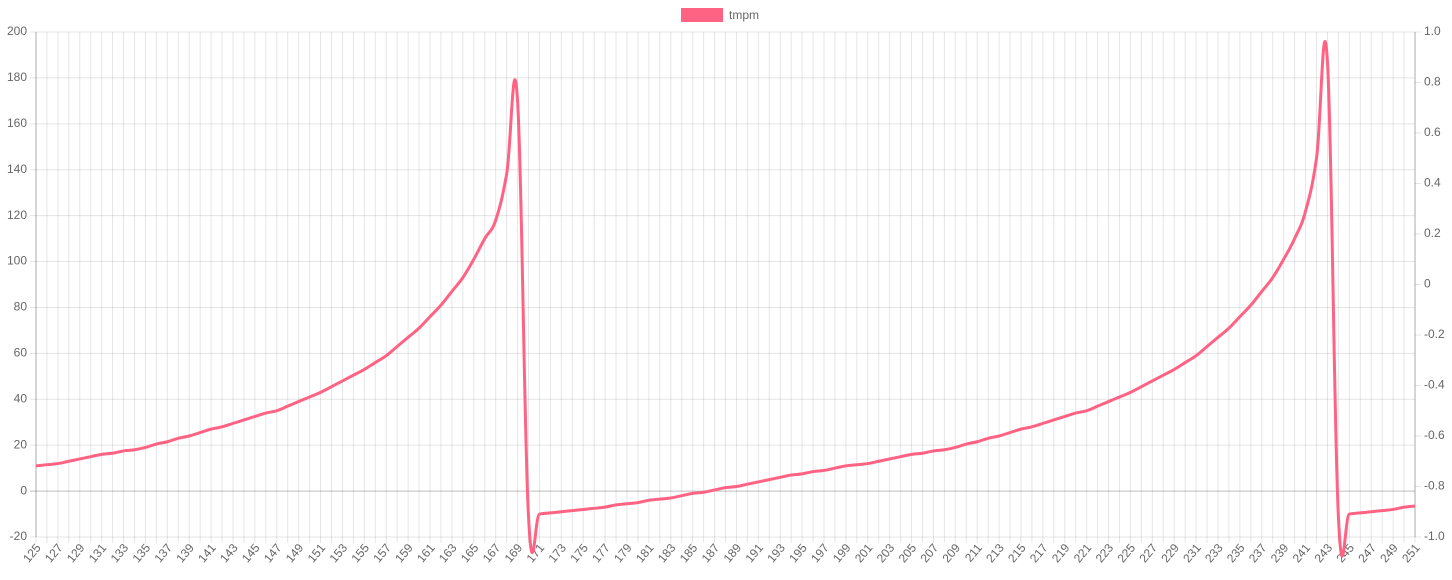 The image size is (1452, 580). I want to click on x-tick-label: 223, so click(1105, 553).